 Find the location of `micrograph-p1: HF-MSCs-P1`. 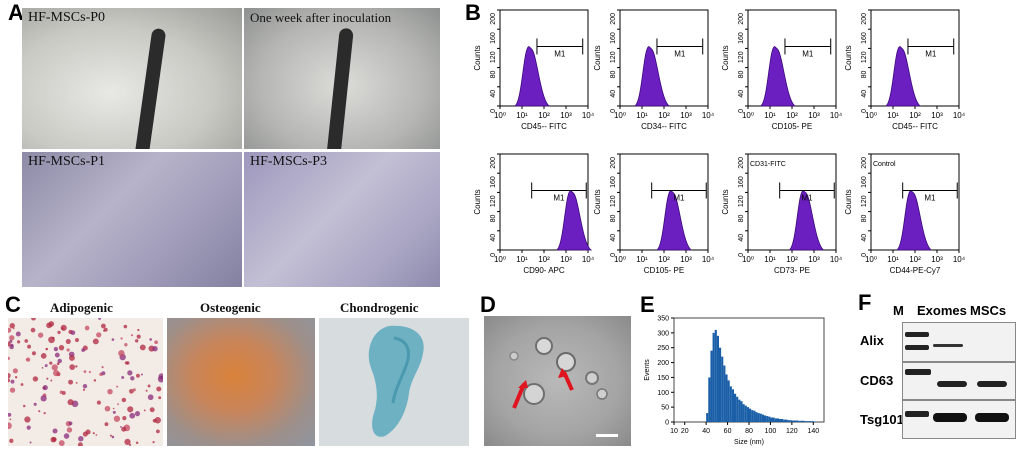

micrograph-p1: HF-MSCs-P1 is located at coordinates (132, 219).